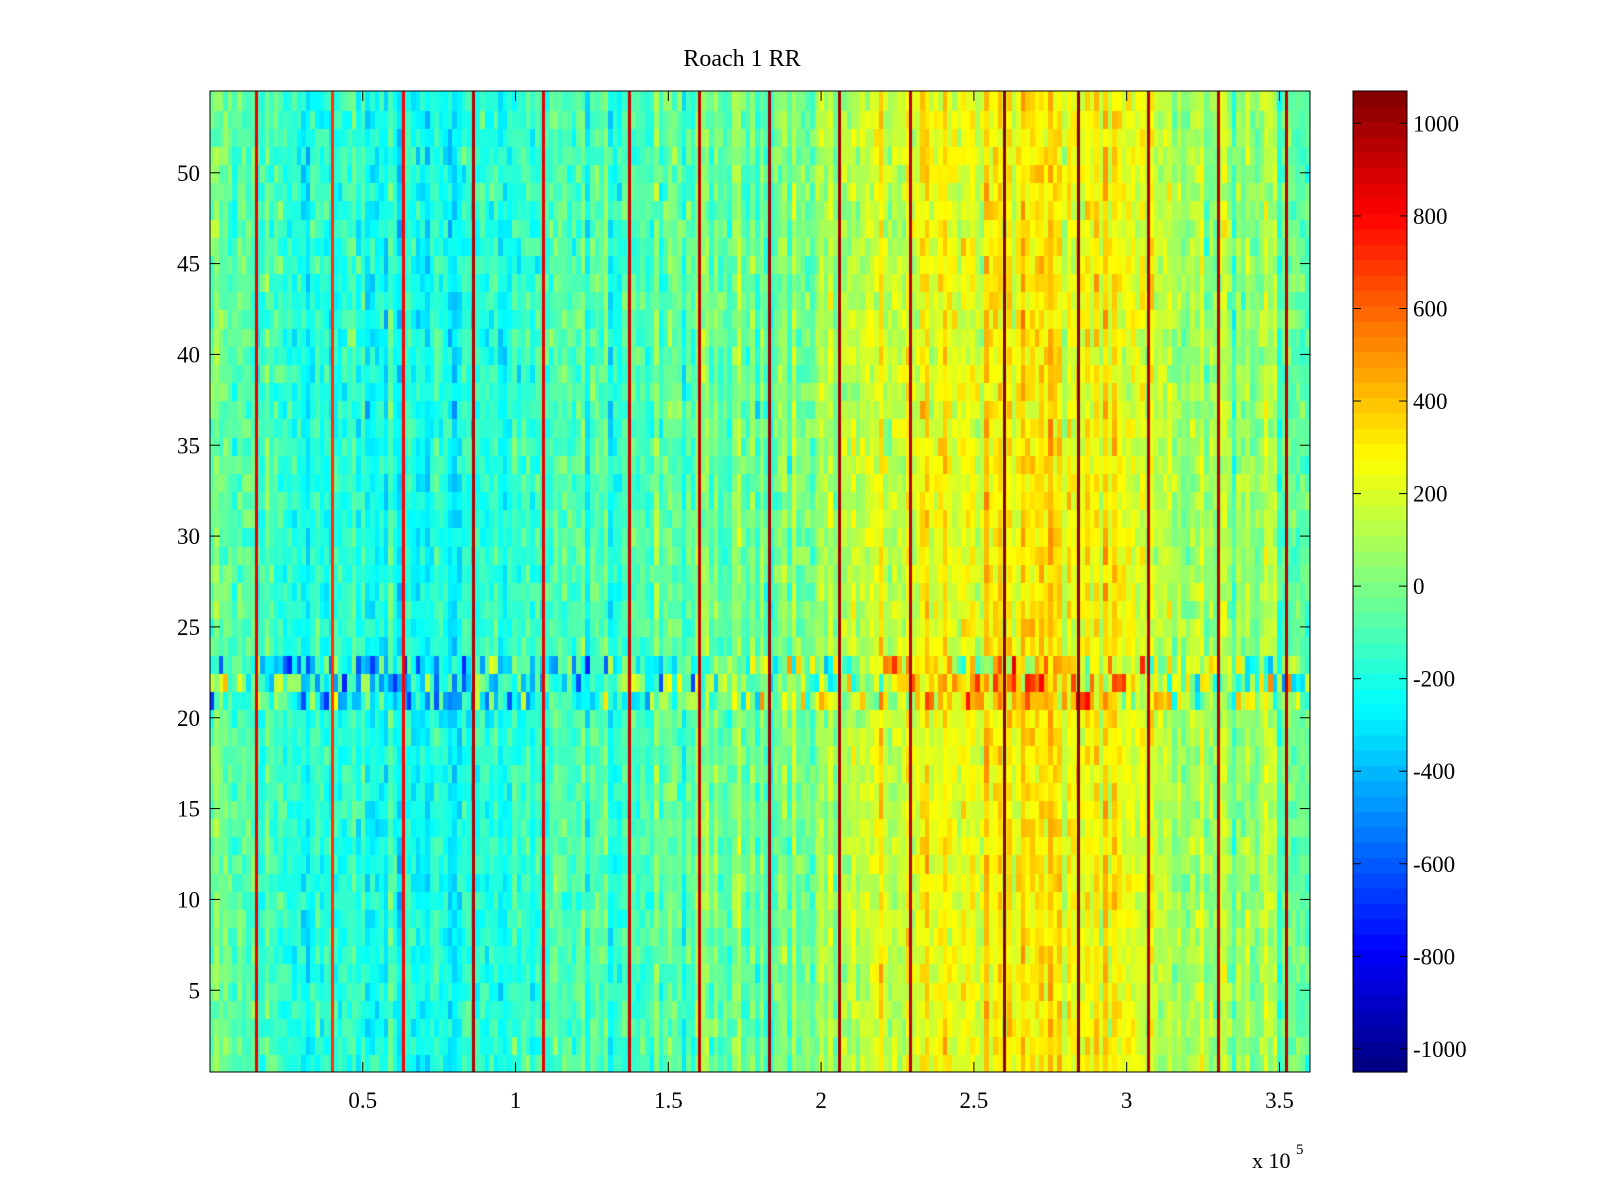 The width and height of the screenshot is (1600, 1200). Describe the element at coordinates (188, 536) in the screenshot. I see `y-tick-label: 30` at that location.